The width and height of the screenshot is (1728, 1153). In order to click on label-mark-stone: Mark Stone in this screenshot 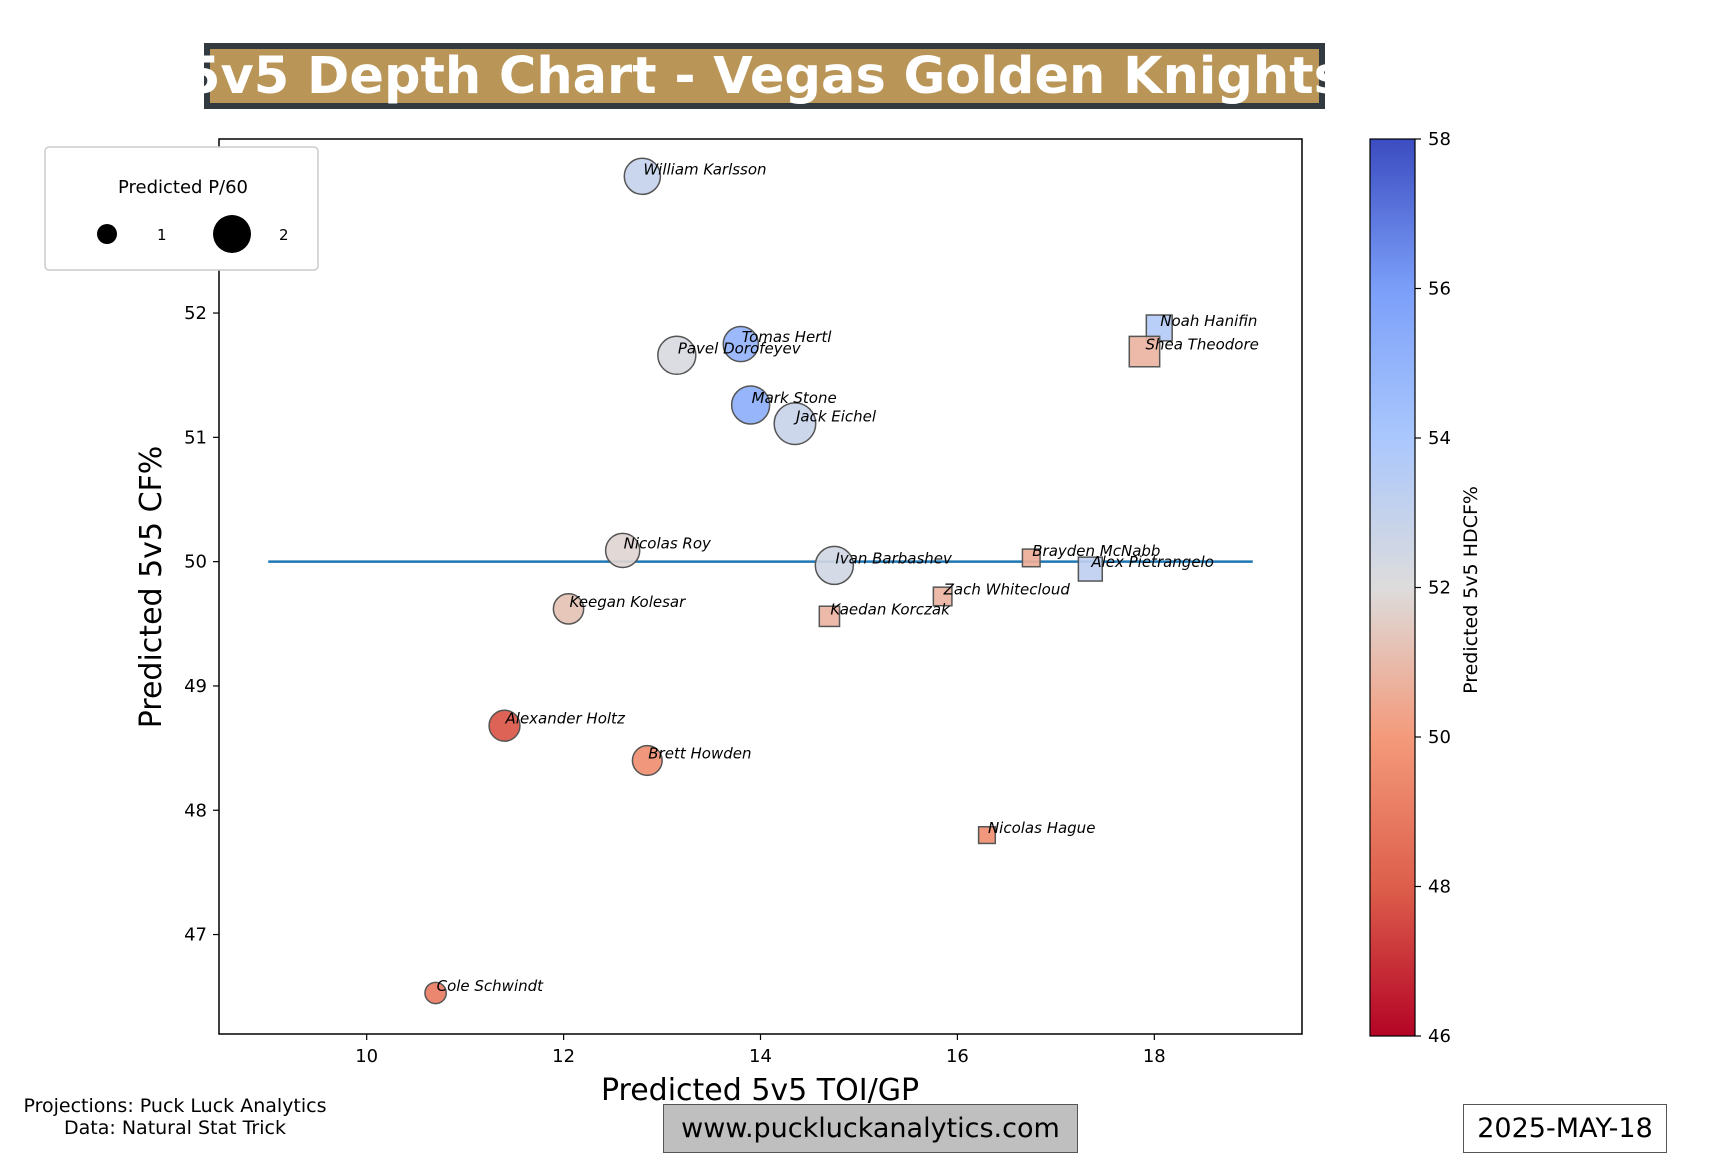, I will do `click(794, 398)`.